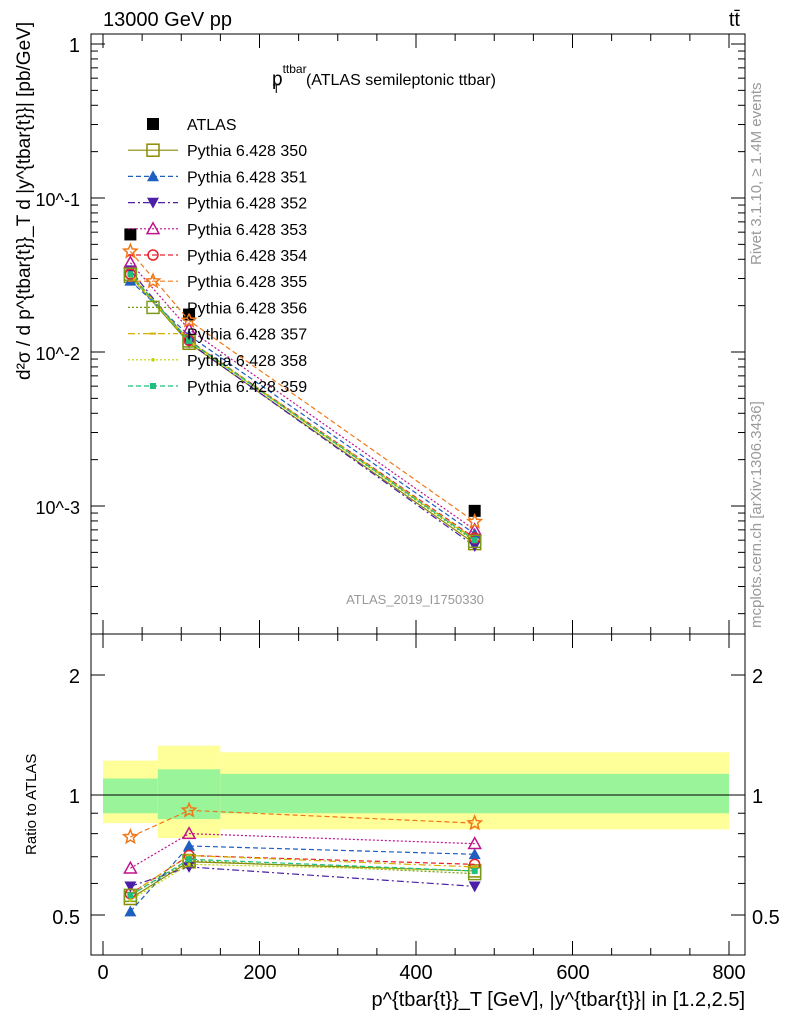  I want to click on legend-entry-354: Pythia 6.428 354, so click(217, 256).